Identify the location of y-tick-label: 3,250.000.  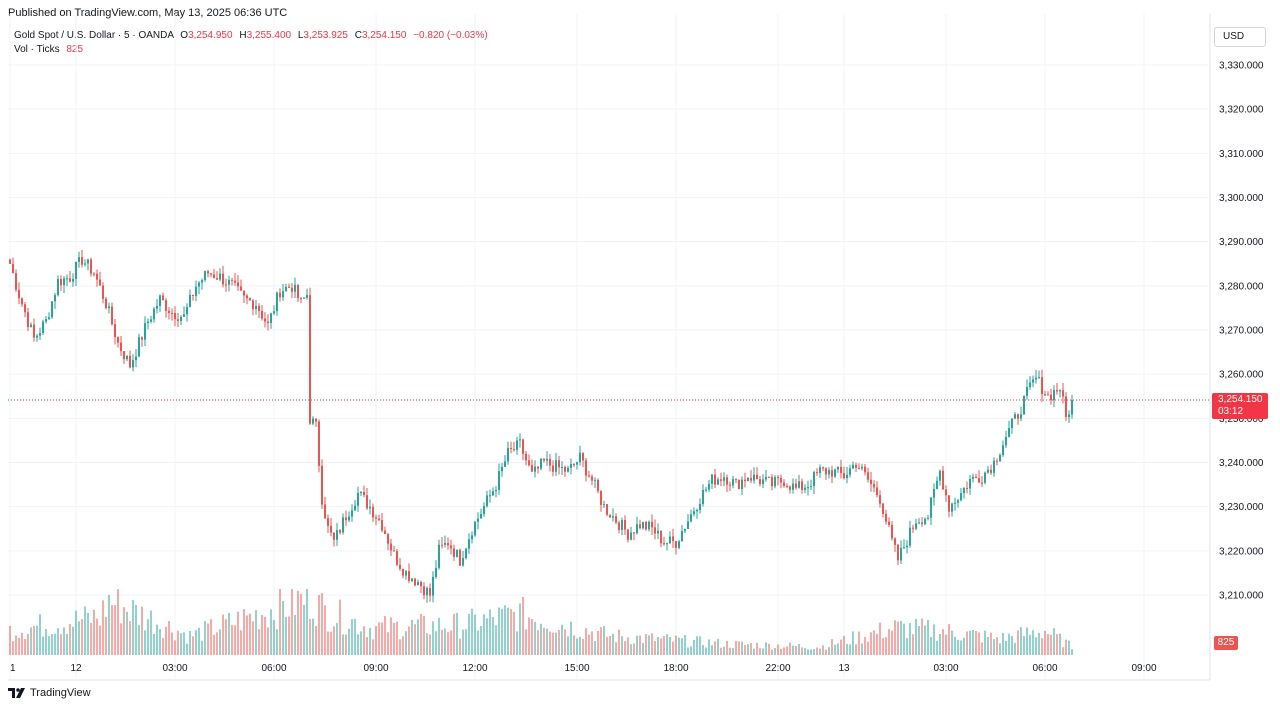
(1241, 419).